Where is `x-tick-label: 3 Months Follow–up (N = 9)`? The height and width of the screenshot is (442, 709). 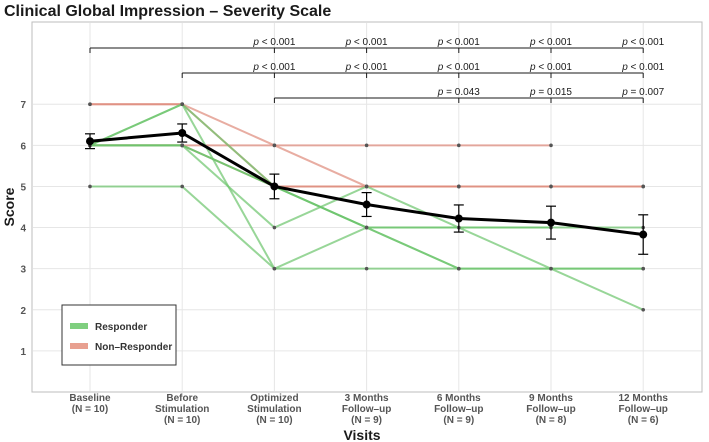
x-tick-label: 3 Months Follow–up (N = 9) is located at coordinates (366, 409).